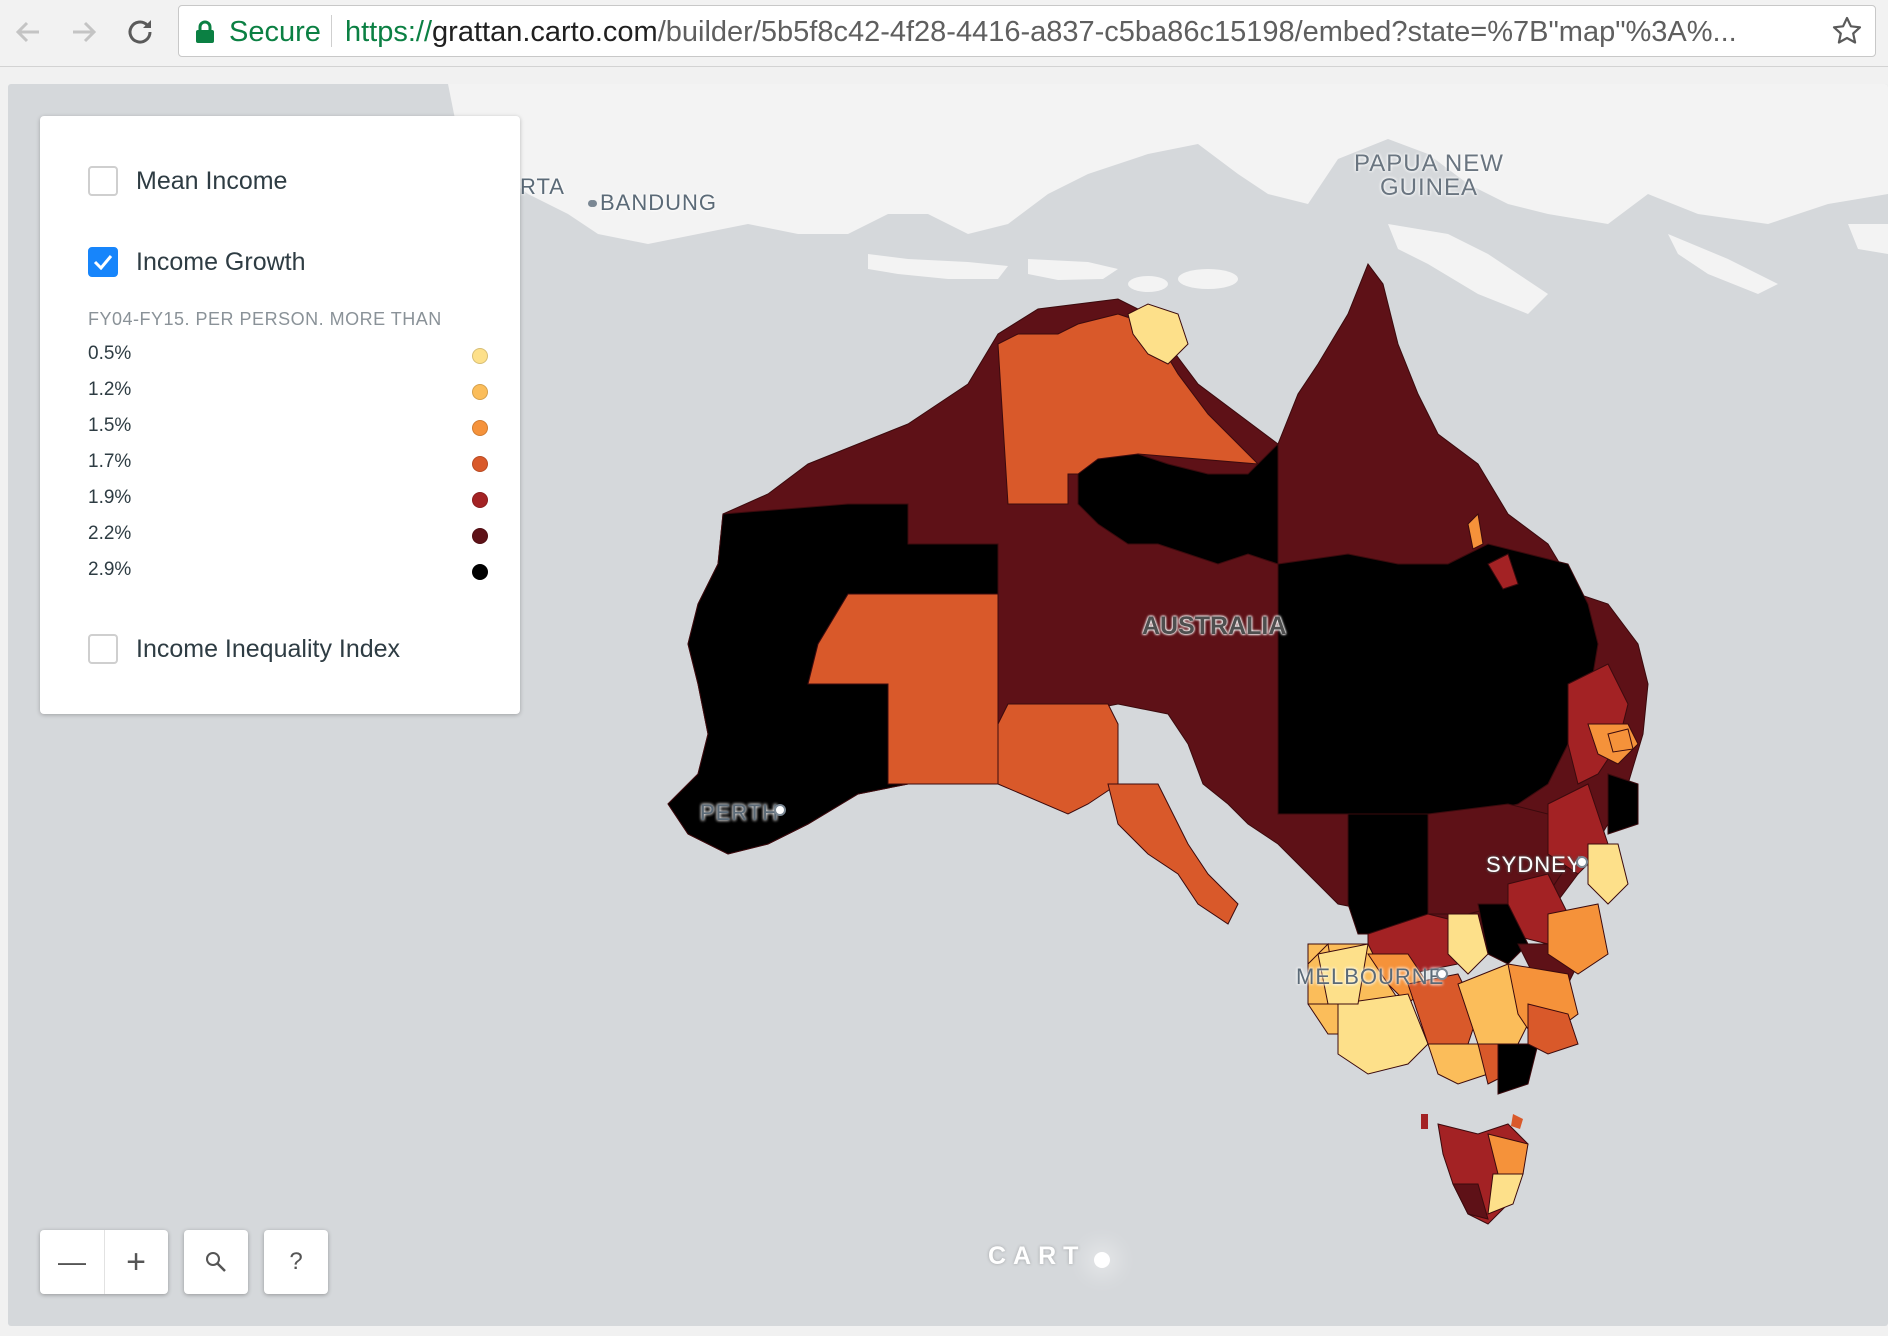 The width and height of the screenshot is (1888, 1336). Describe the element at coordinates (221, 261) in the screenshot. I see `layer-label-income-growth: Income Growth` at that location.